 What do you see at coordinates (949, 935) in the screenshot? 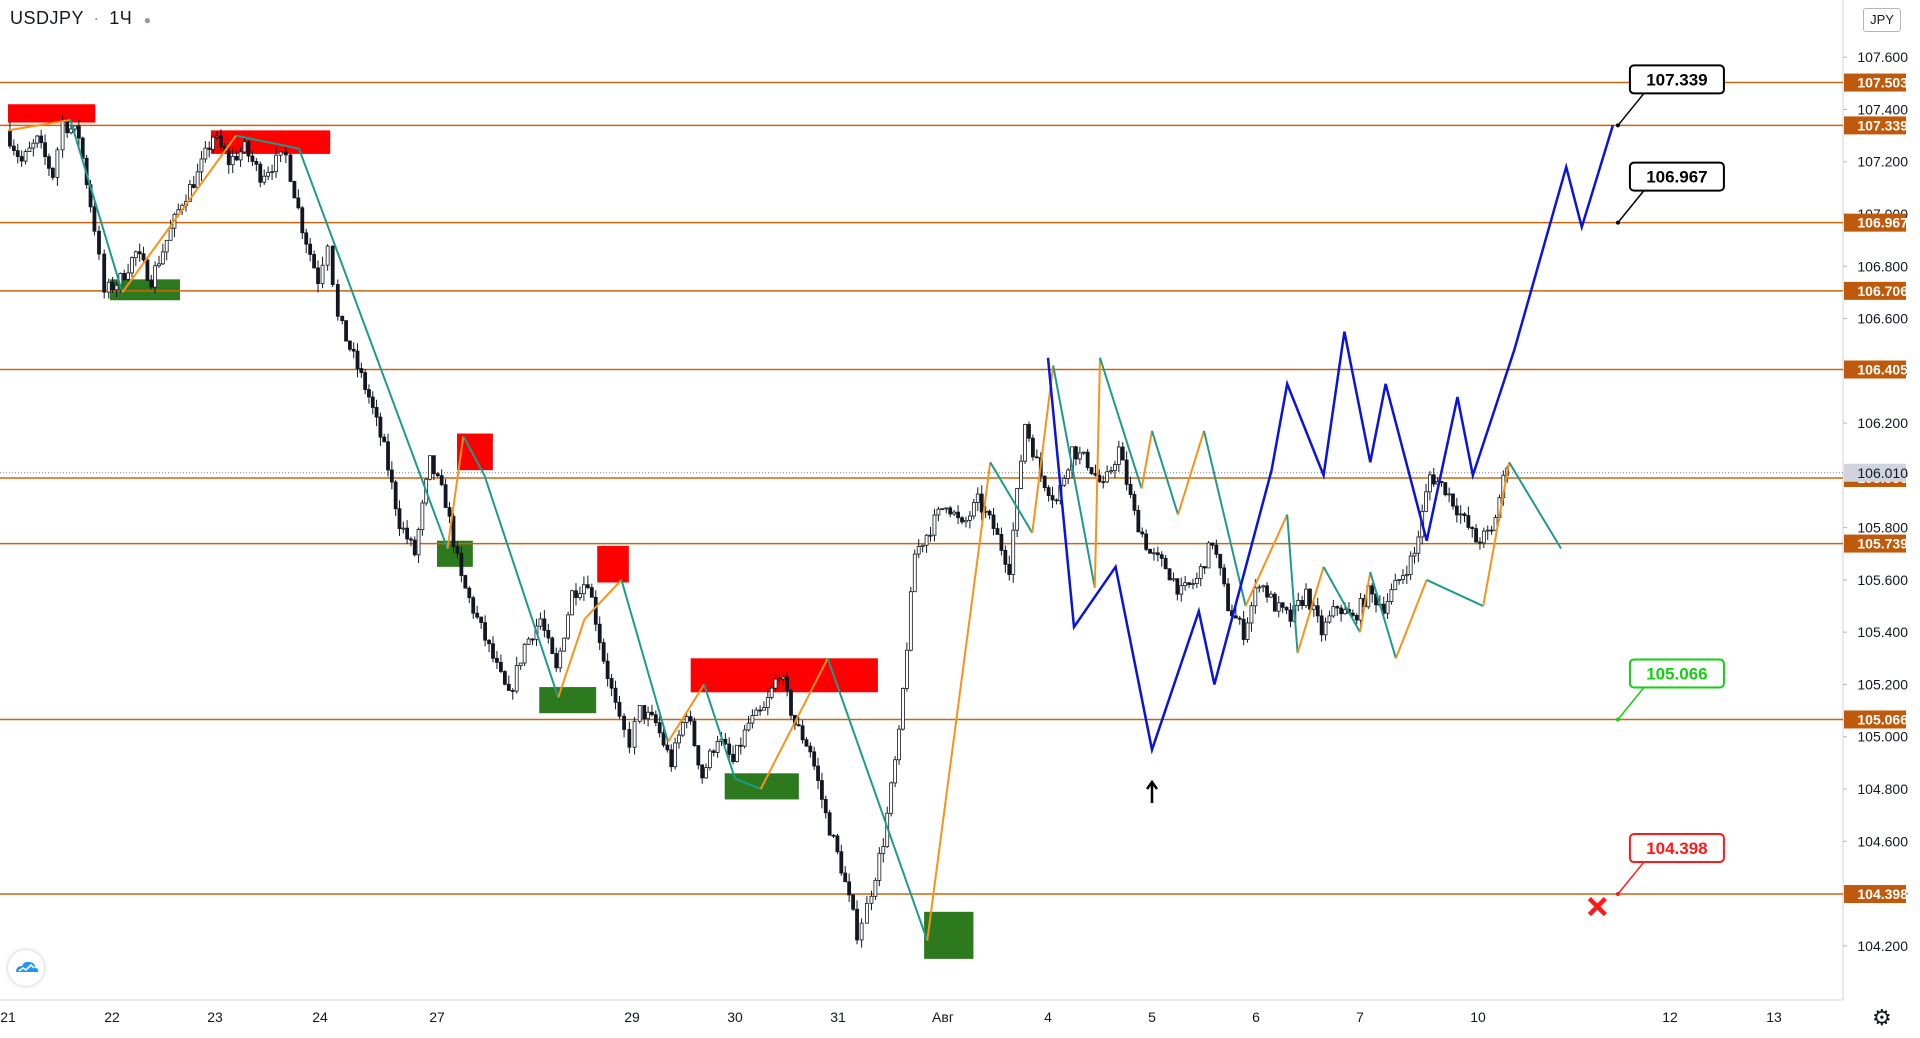
I see `support-zone` at bounding box center [949, 935].